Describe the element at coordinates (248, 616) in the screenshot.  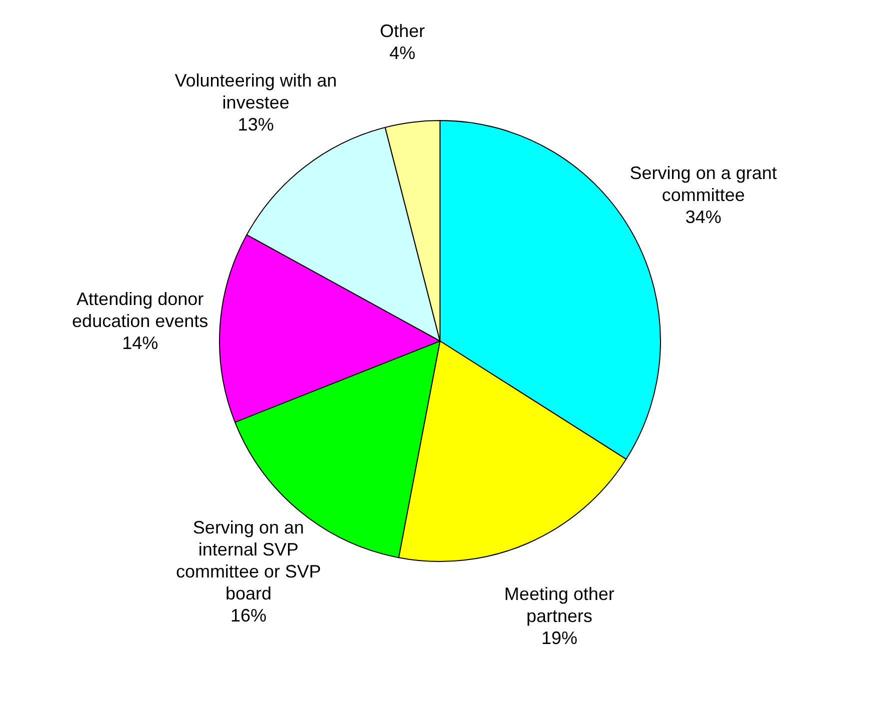
I see `data-label: 16%` at that location.